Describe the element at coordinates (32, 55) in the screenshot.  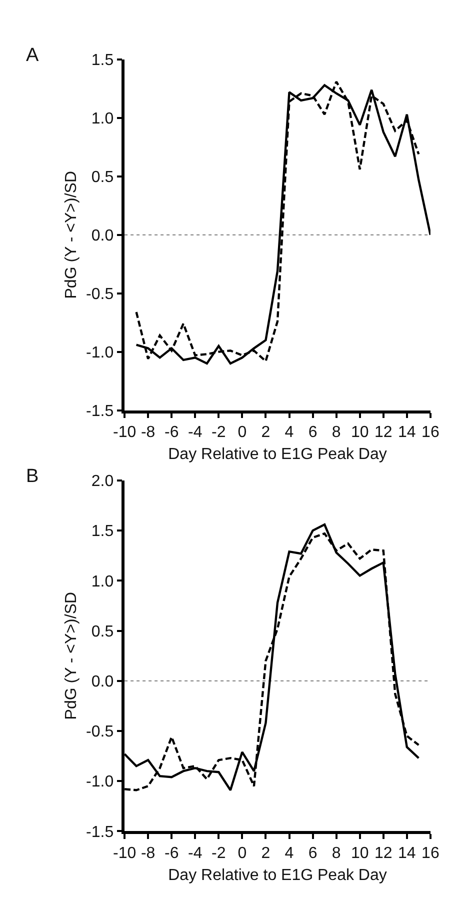
I see `chart-title: A` at that location.